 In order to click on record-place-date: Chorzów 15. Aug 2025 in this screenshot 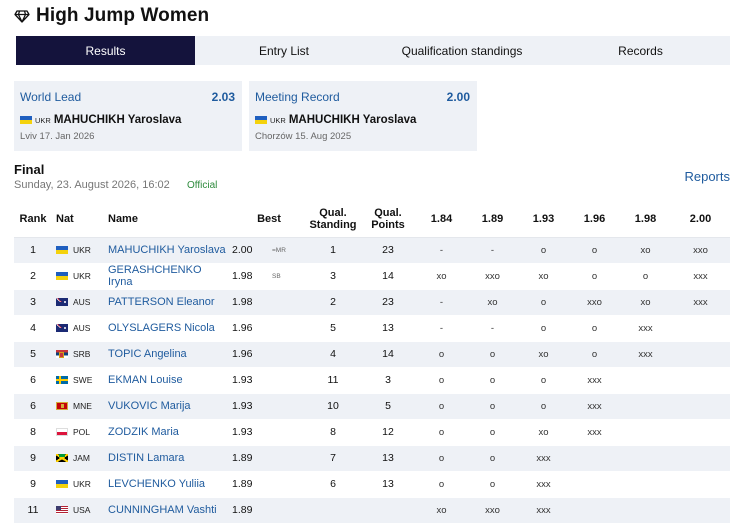, I will do `click(303, 136)`.